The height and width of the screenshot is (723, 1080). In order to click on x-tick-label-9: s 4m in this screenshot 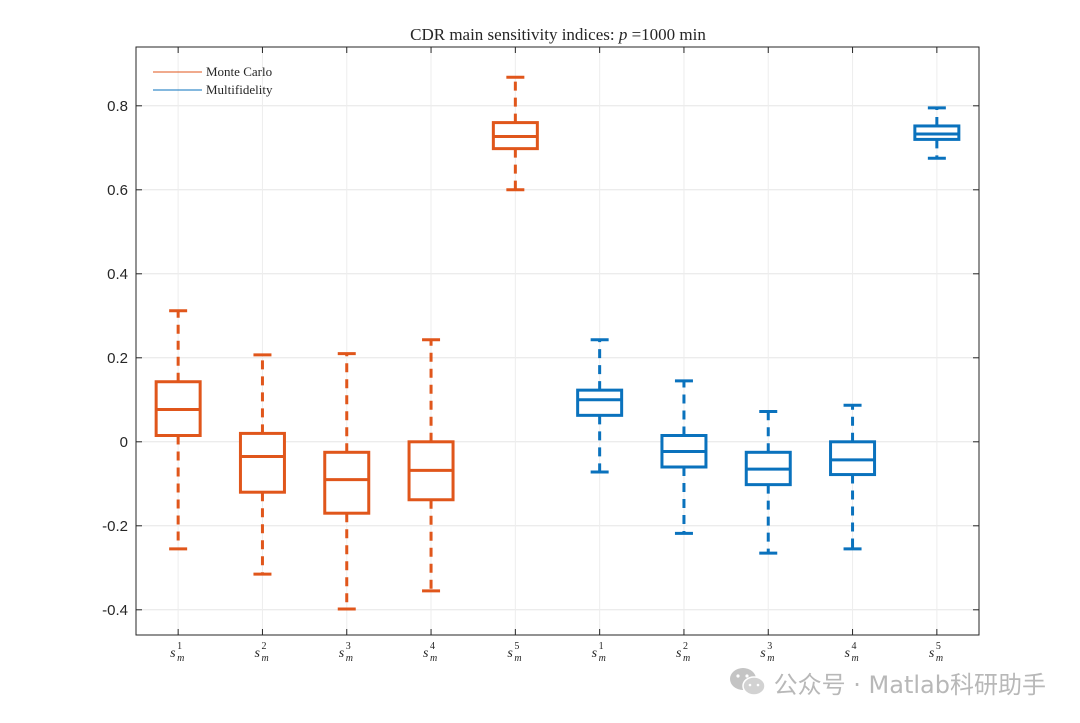, I will do `click(852, 652)`.